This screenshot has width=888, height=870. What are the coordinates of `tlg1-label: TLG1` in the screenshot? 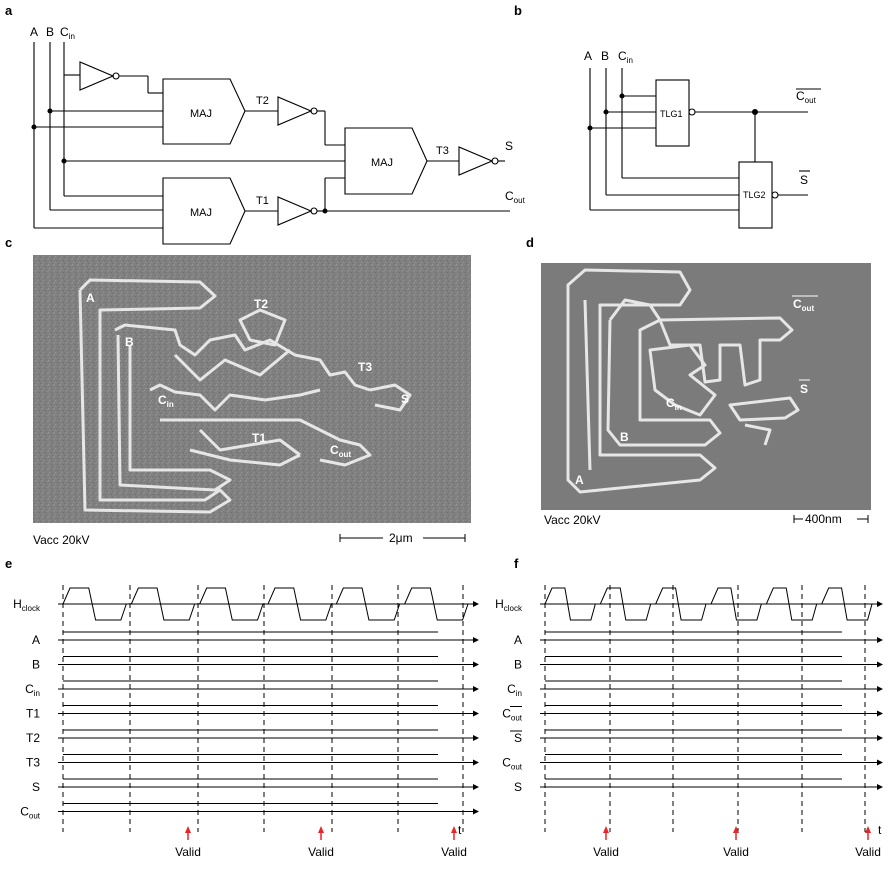 It's located at (671, 114).